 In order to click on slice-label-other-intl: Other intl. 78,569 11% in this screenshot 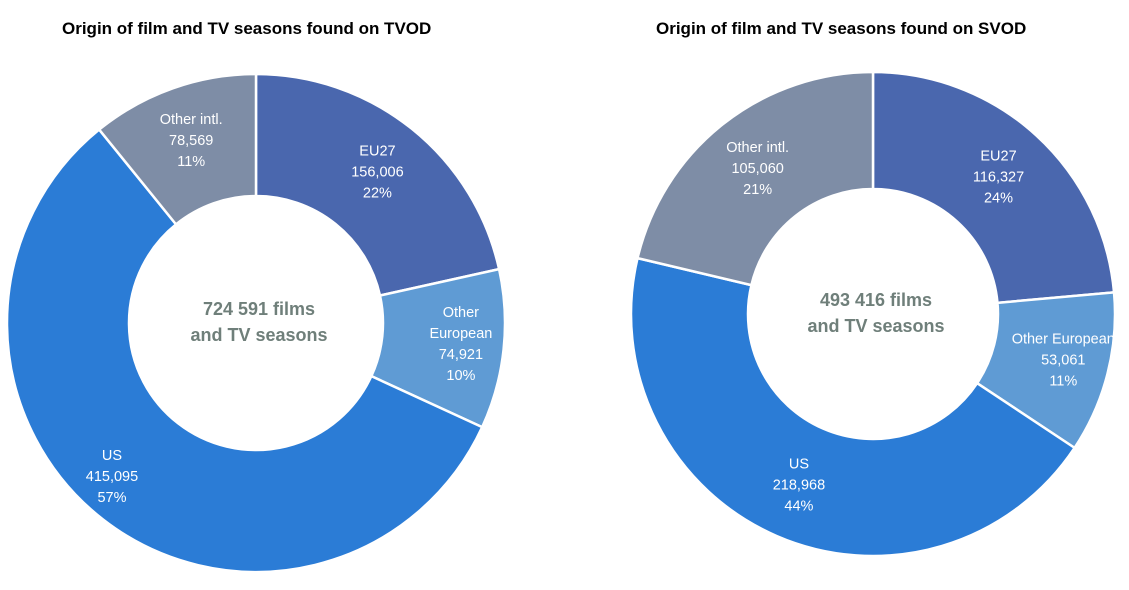, I will do `click(191, 141)`.